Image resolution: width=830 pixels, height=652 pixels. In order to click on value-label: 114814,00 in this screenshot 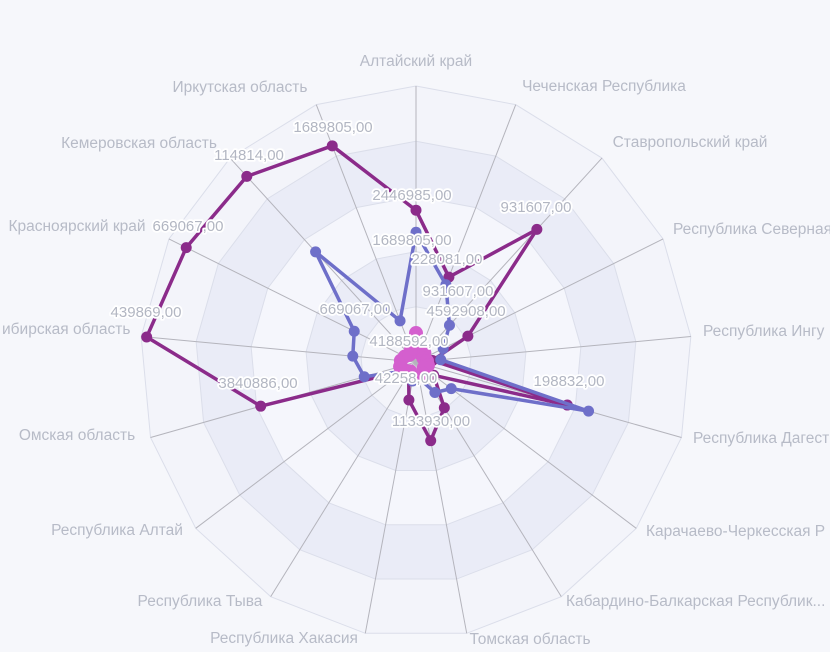, I will do `click(249, 155)`.